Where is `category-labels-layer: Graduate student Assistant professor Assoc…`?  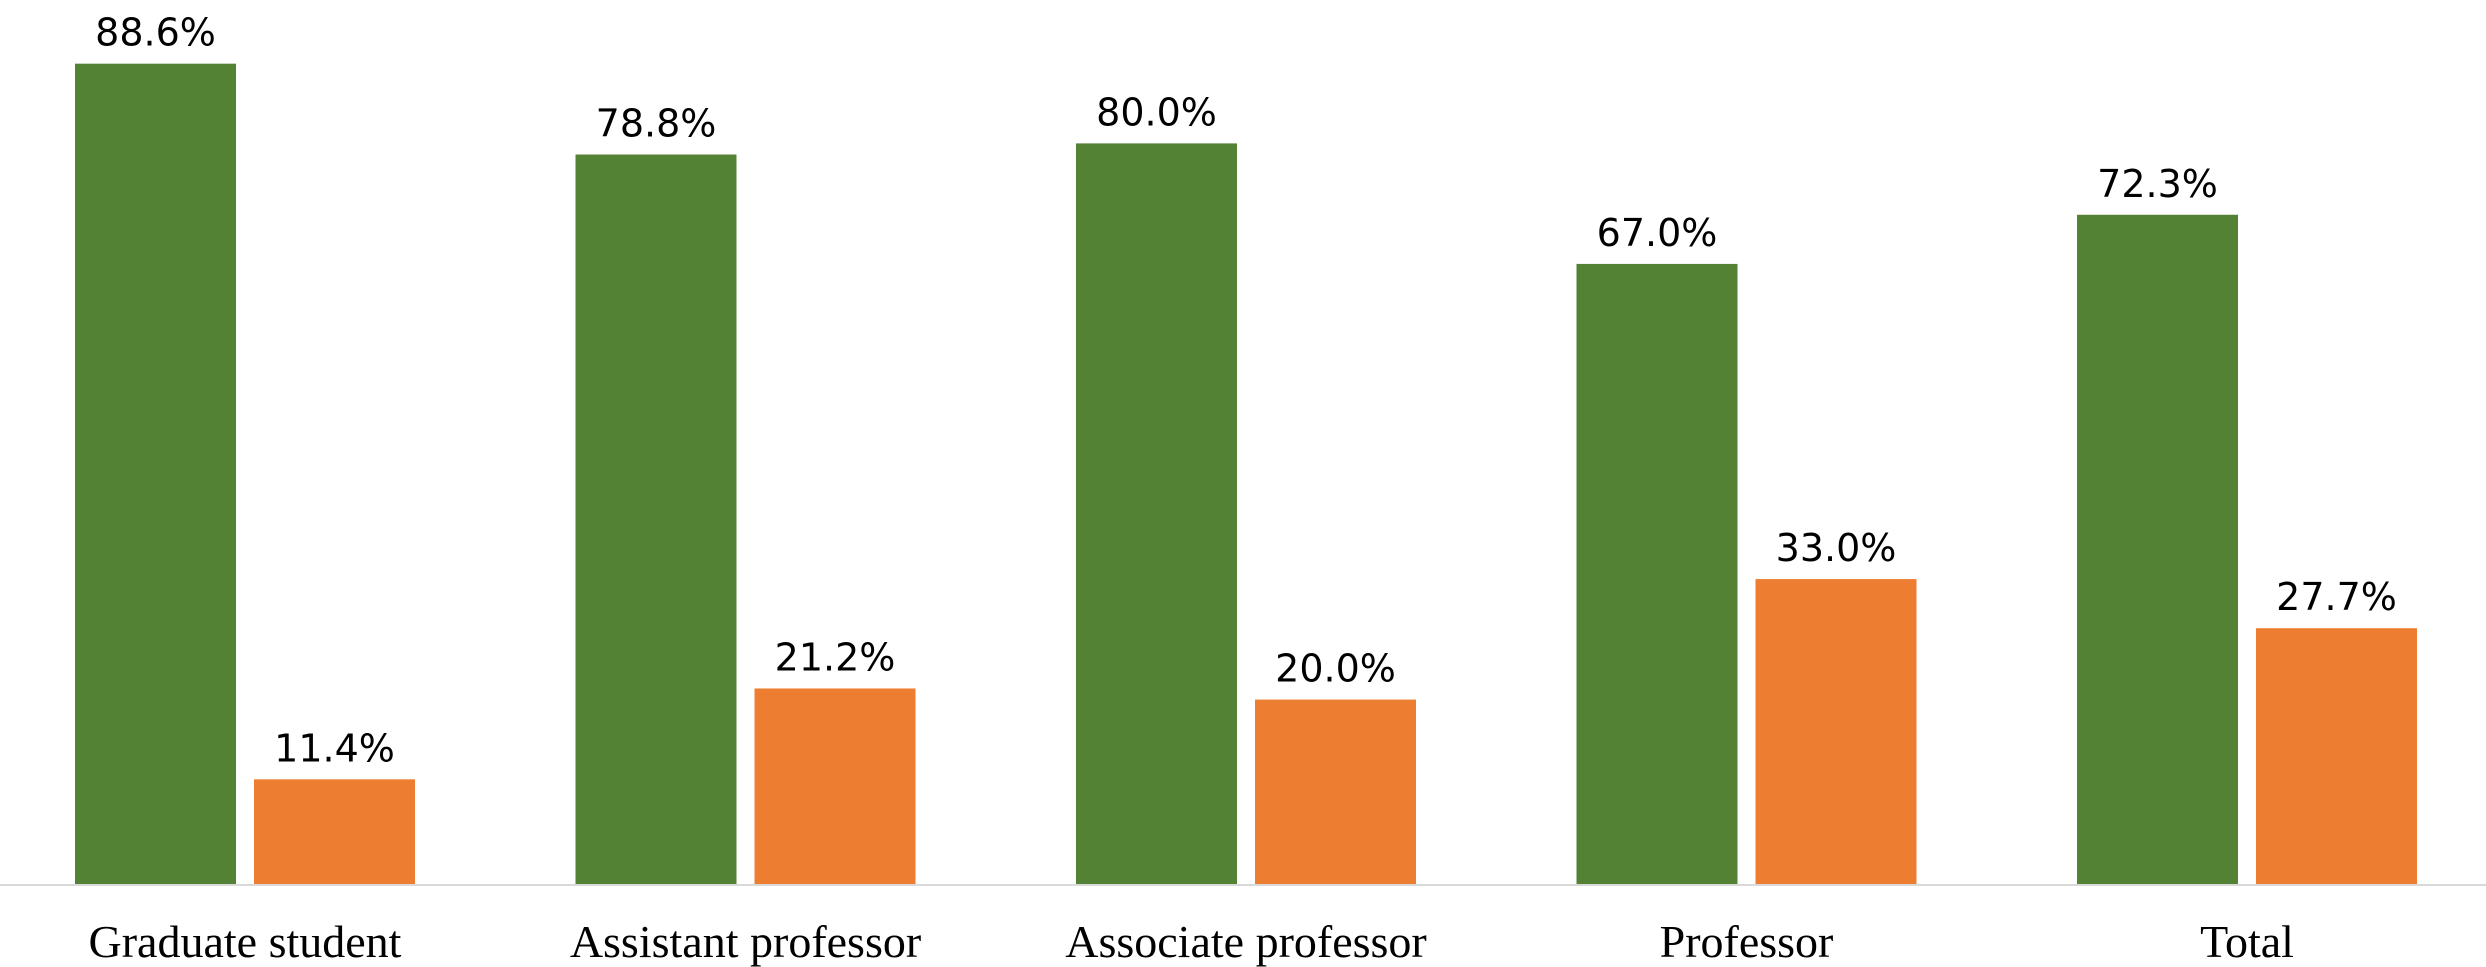
category-labels-layer: Graduate student Assistant professor Assoc… is located at coordinates (1191, 941).